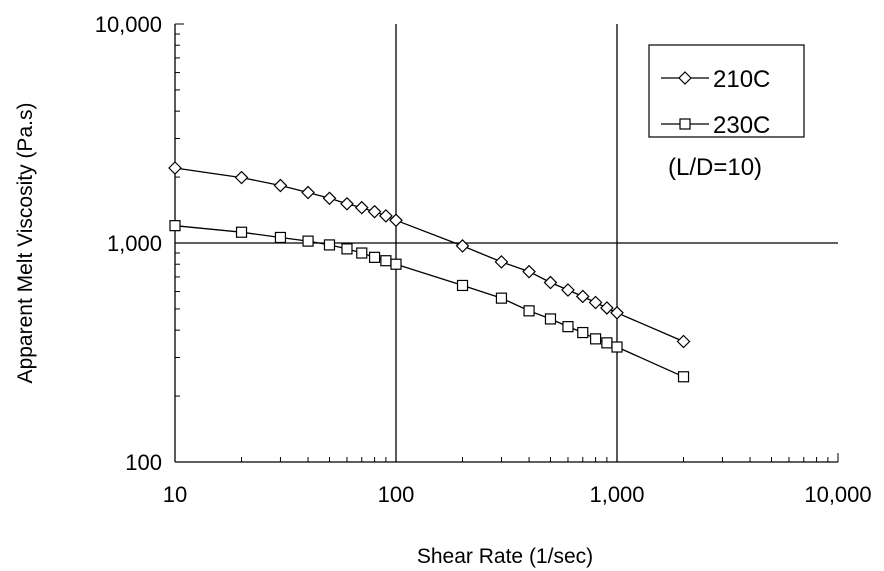 The width and height of the screenshot is (884, 571). I want to click on legend: 210C 230C, so click(726, 91).